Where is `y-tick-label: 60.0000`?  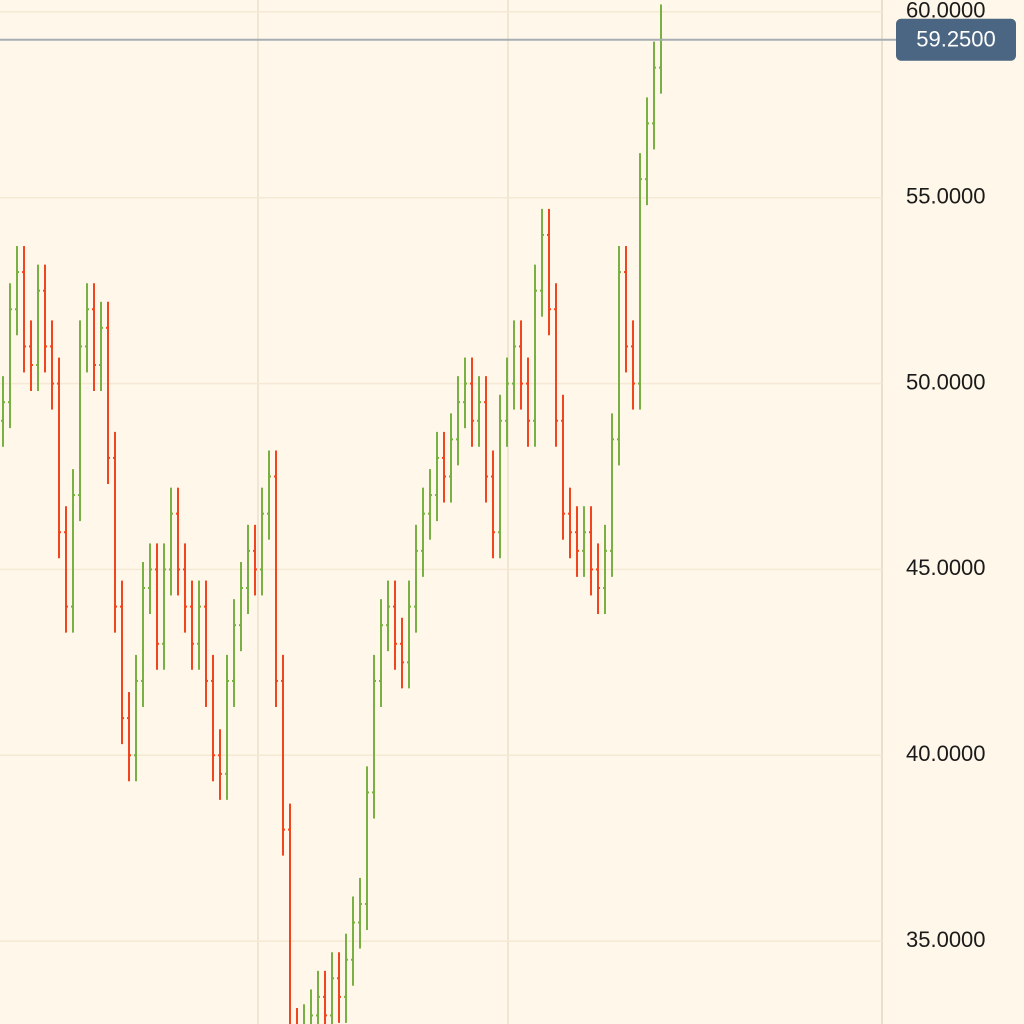
y-tick-label: 60.0000 is located at coordinates (946, 11).